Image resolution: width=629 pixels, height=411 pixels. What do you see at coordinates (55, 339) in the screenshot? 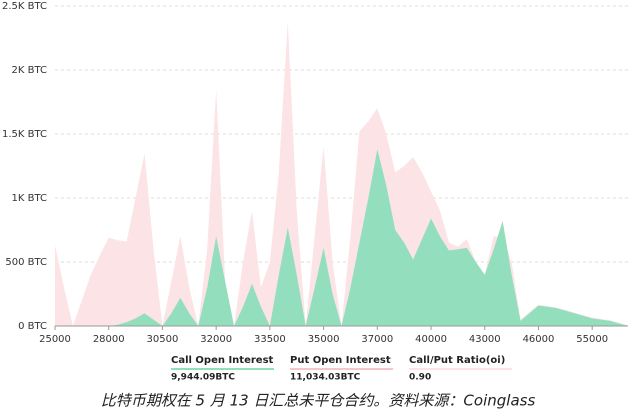
I see `x-tick-label: 25000` at bounding box center [55, 339].